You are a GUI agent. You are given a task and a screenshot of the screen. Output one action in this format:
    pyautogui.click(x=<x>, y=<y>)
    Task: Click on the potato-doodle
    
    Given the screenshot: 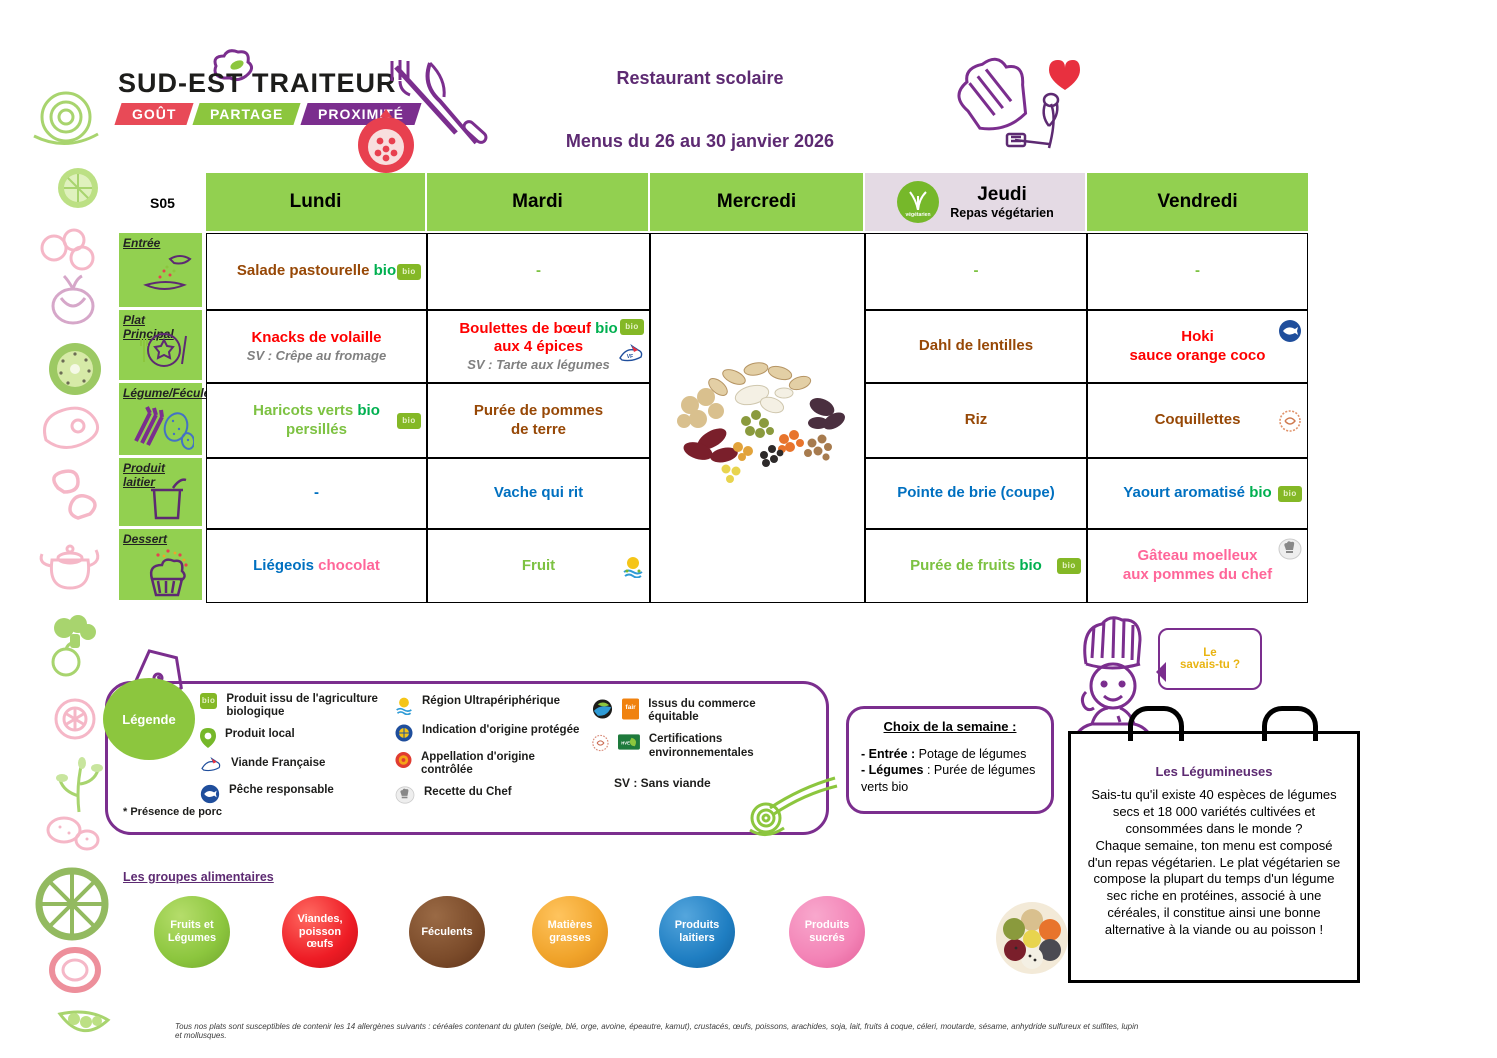 What is the action you would take?
    pyautogui.click(x=73, y=833)
    